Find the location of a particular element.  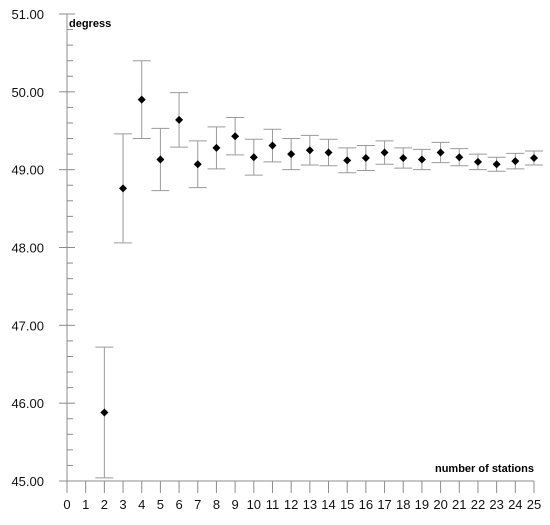

x-axis-title: number of stations is located at coordinates (484, 469).